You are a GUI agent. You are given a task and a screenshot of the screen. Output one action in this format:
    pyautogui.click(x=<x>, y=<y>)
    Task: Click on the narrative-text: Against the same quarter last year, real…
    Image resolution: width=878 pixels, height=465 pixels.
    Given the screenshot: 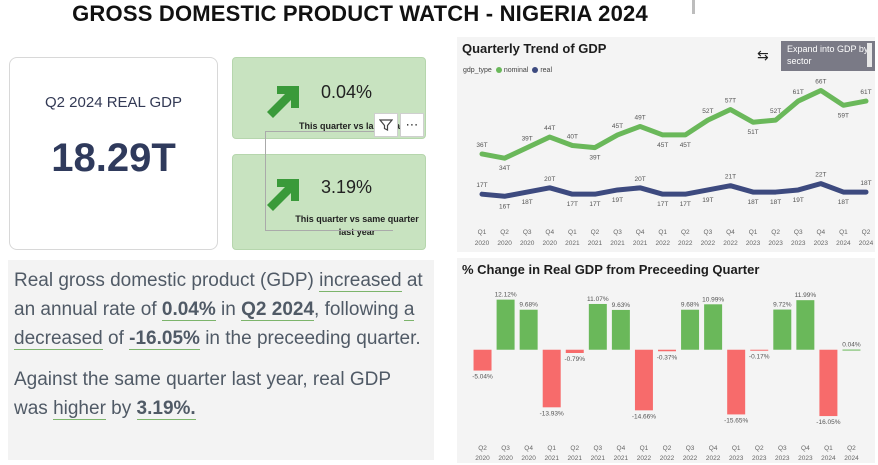 What is the action you would take?
    pyautogui.click(x=202, y=394)
    